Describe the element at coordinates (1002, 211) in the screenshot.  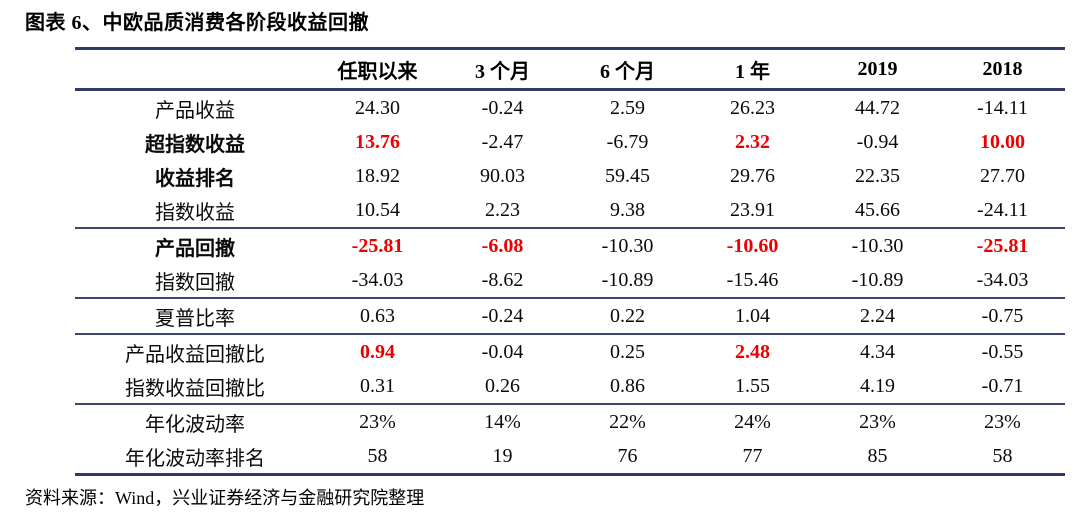
I see `table-cell: -24.11` at that location.